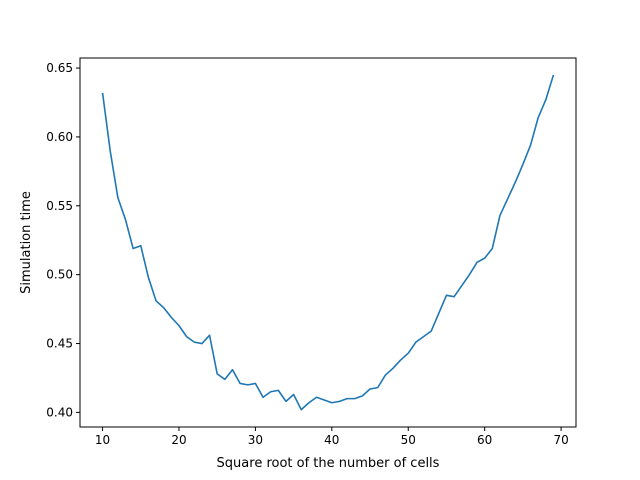 This screenshot has height=480, width=640. Describe the element at coordinates (408, 440) in the screenshot. I see `x-tick-label: 50` at that location.